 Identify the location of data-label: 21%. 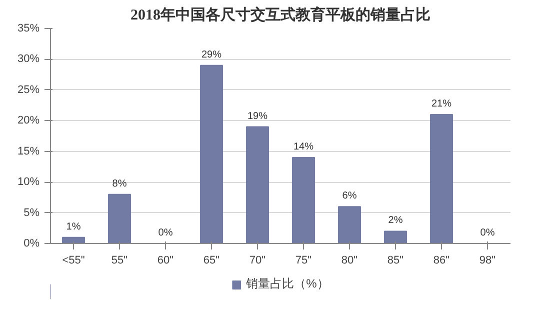
(441, 104).